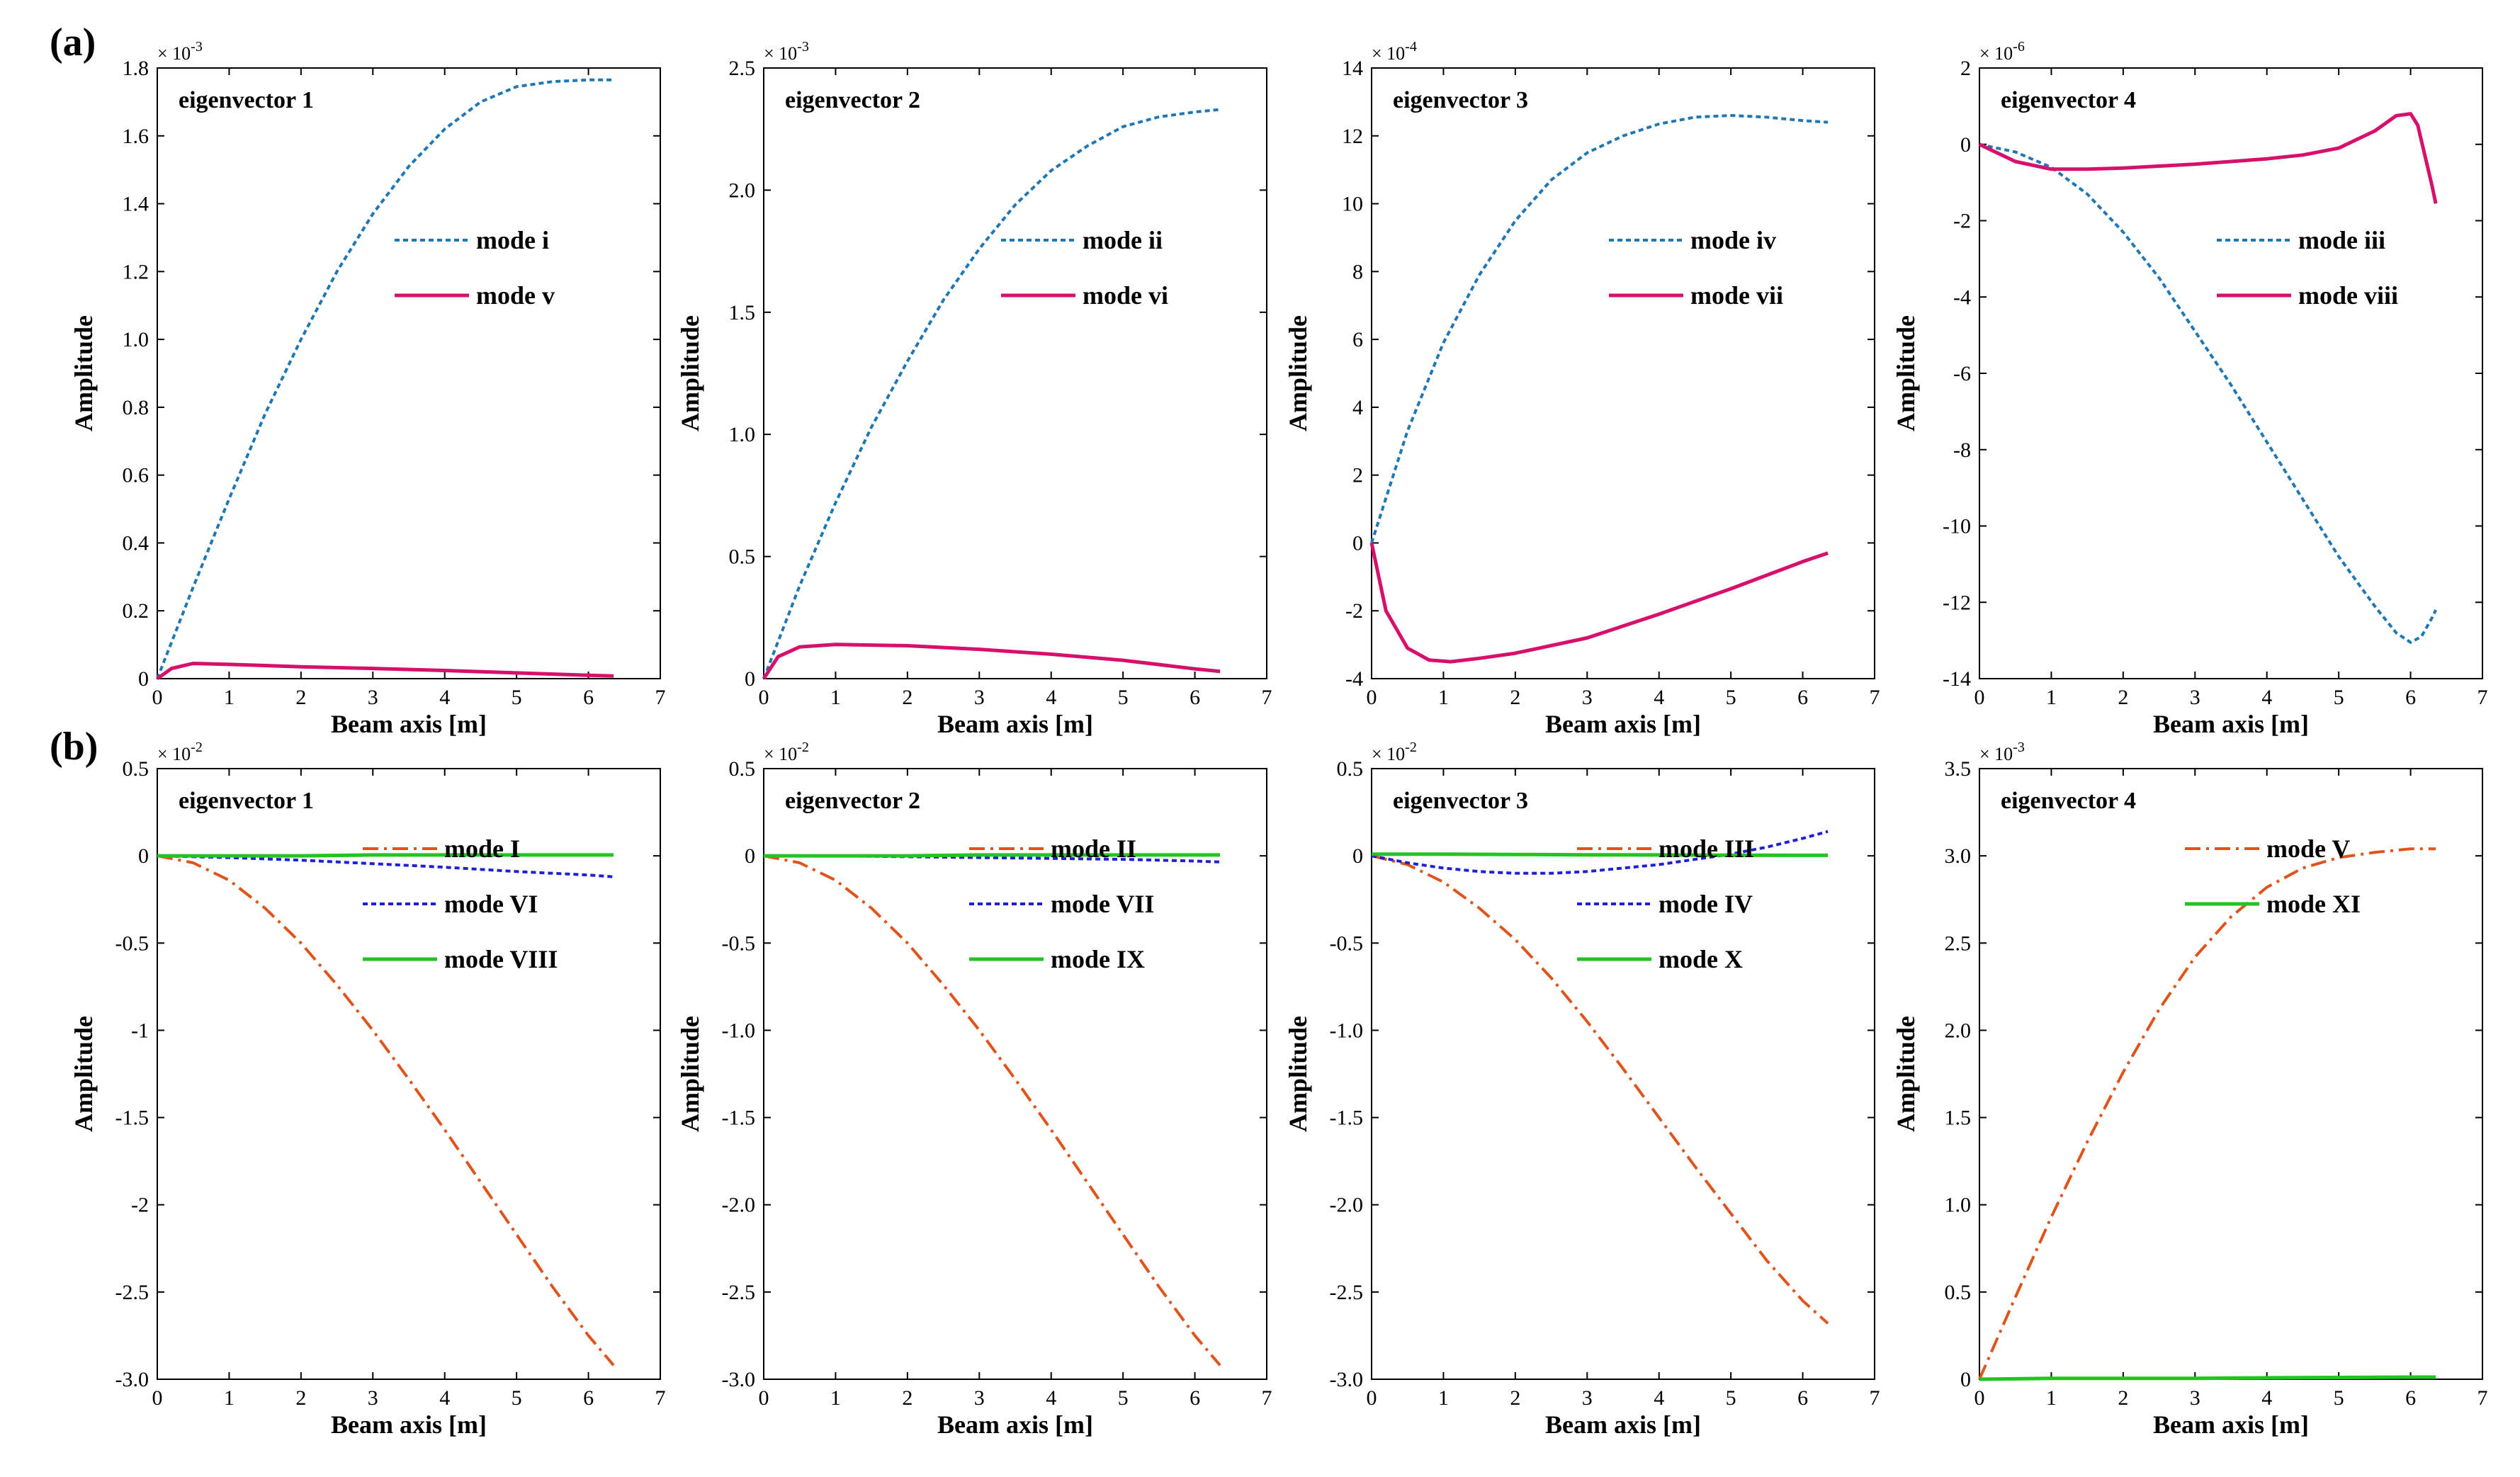 This screenshot has width=2520, height=1477. What do you see at coordinates (2195, 1398) in the screenshot?
I see `chart-b-4-xtick-label: 3` at bounding box center [2195, 1398].